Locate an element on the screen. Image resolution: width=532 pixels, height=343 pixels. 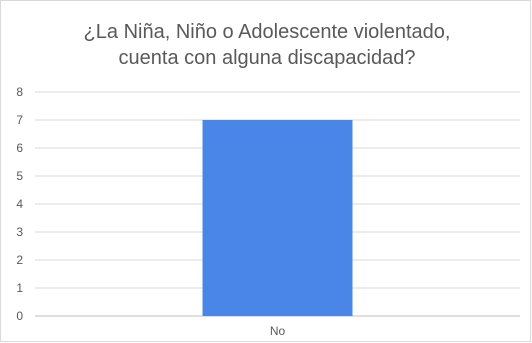
chart-title-line-1: ¿La Niña, Niño o Adolescente violentado, is located at coordinates (267, 32).